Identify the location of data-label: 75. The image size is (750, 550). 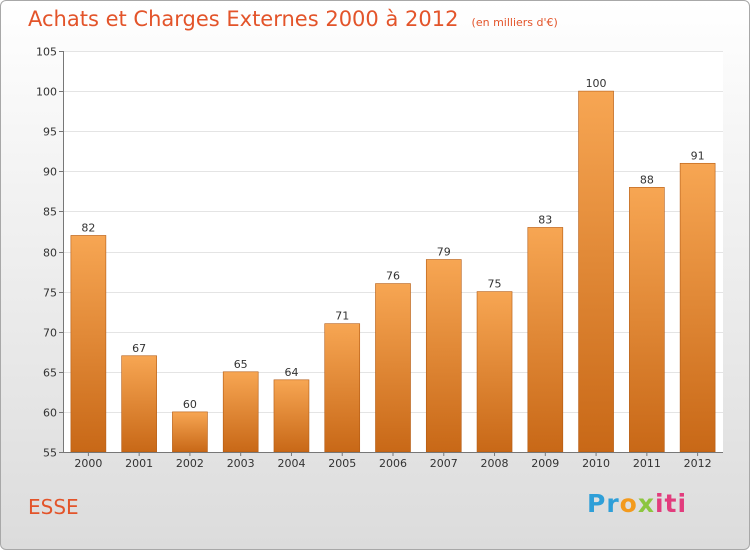
(495, 284).